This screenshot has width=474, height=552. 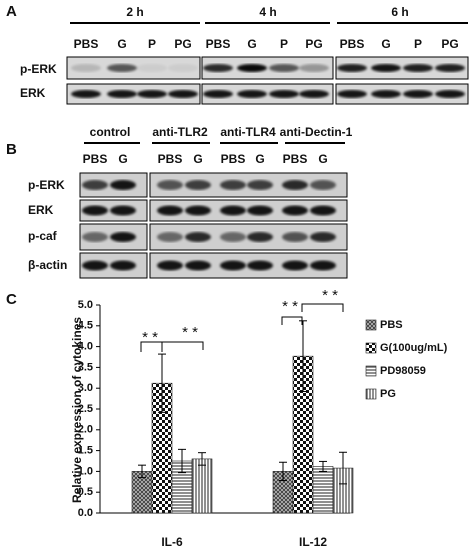 I want to click on group-label: anti-TLR2, so click(x=180, y=132).